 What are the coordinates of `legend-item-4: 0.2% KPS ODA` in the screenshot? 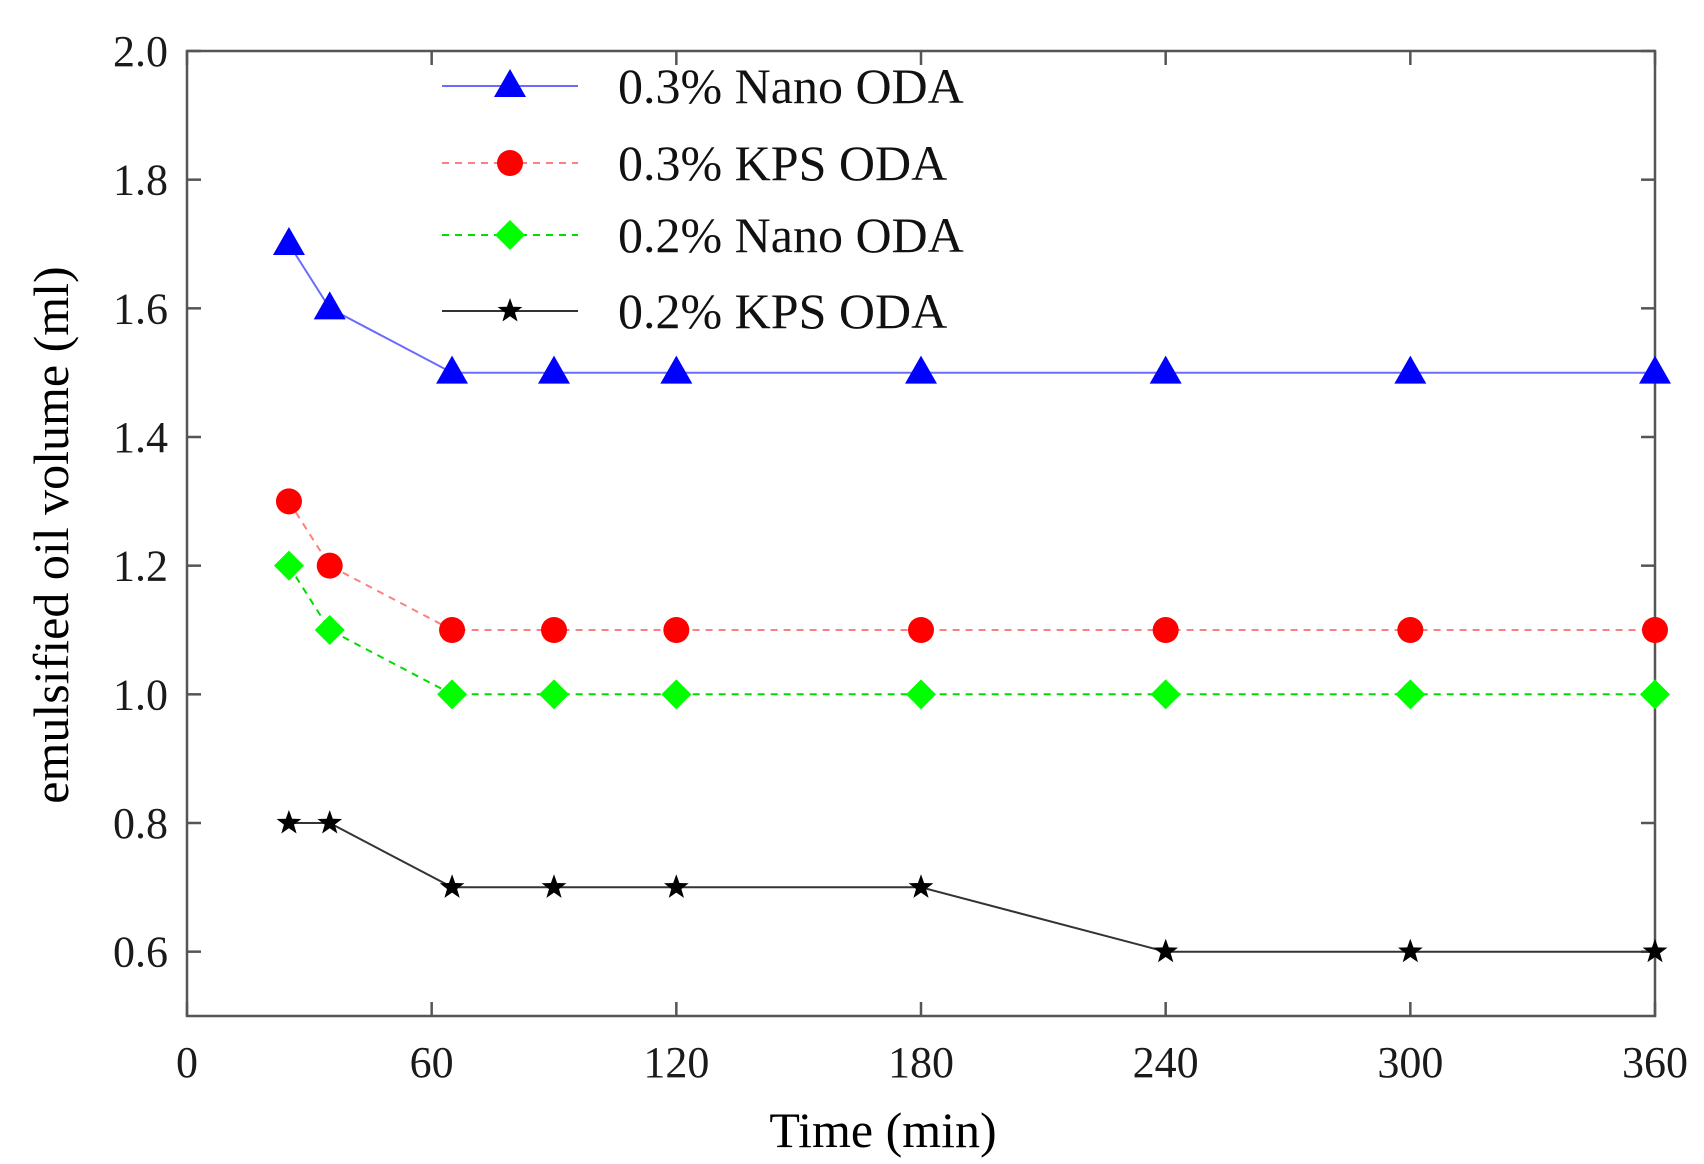 It's located at (694, 311).